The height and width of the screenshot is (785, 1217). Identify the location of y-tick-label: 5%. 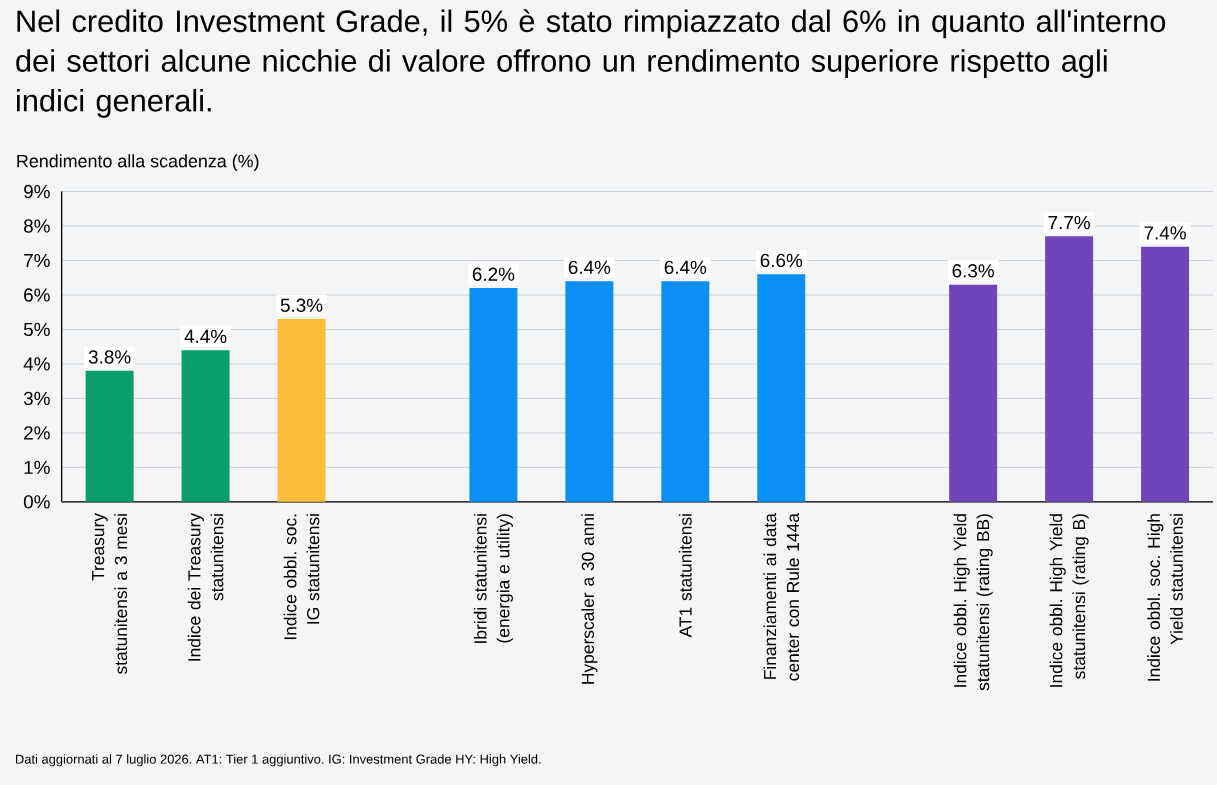
(36, 329).